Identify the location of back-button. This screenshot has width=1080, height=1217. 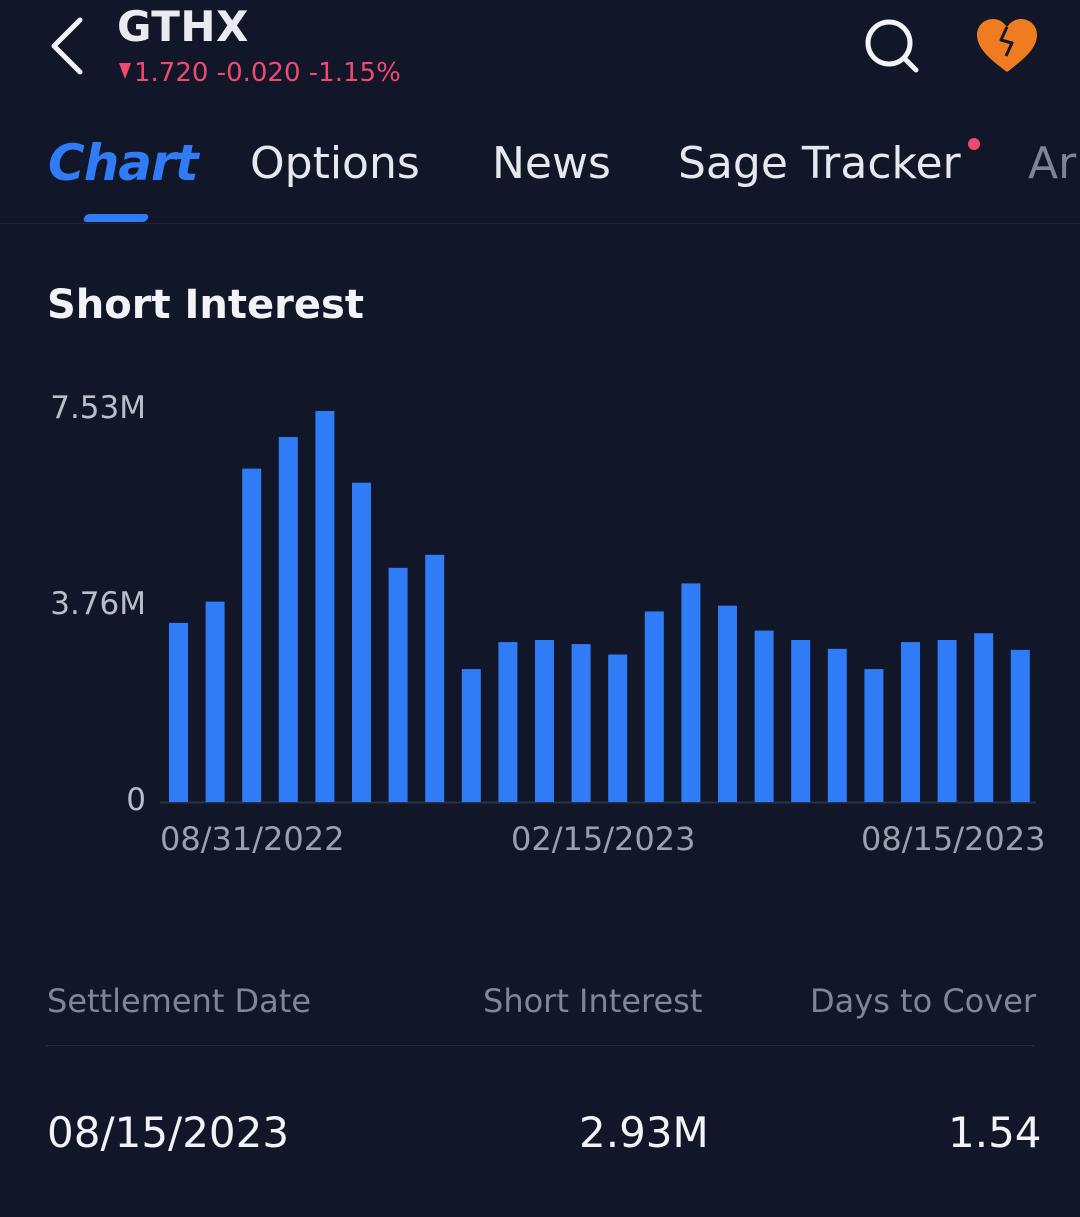
(69, 46).